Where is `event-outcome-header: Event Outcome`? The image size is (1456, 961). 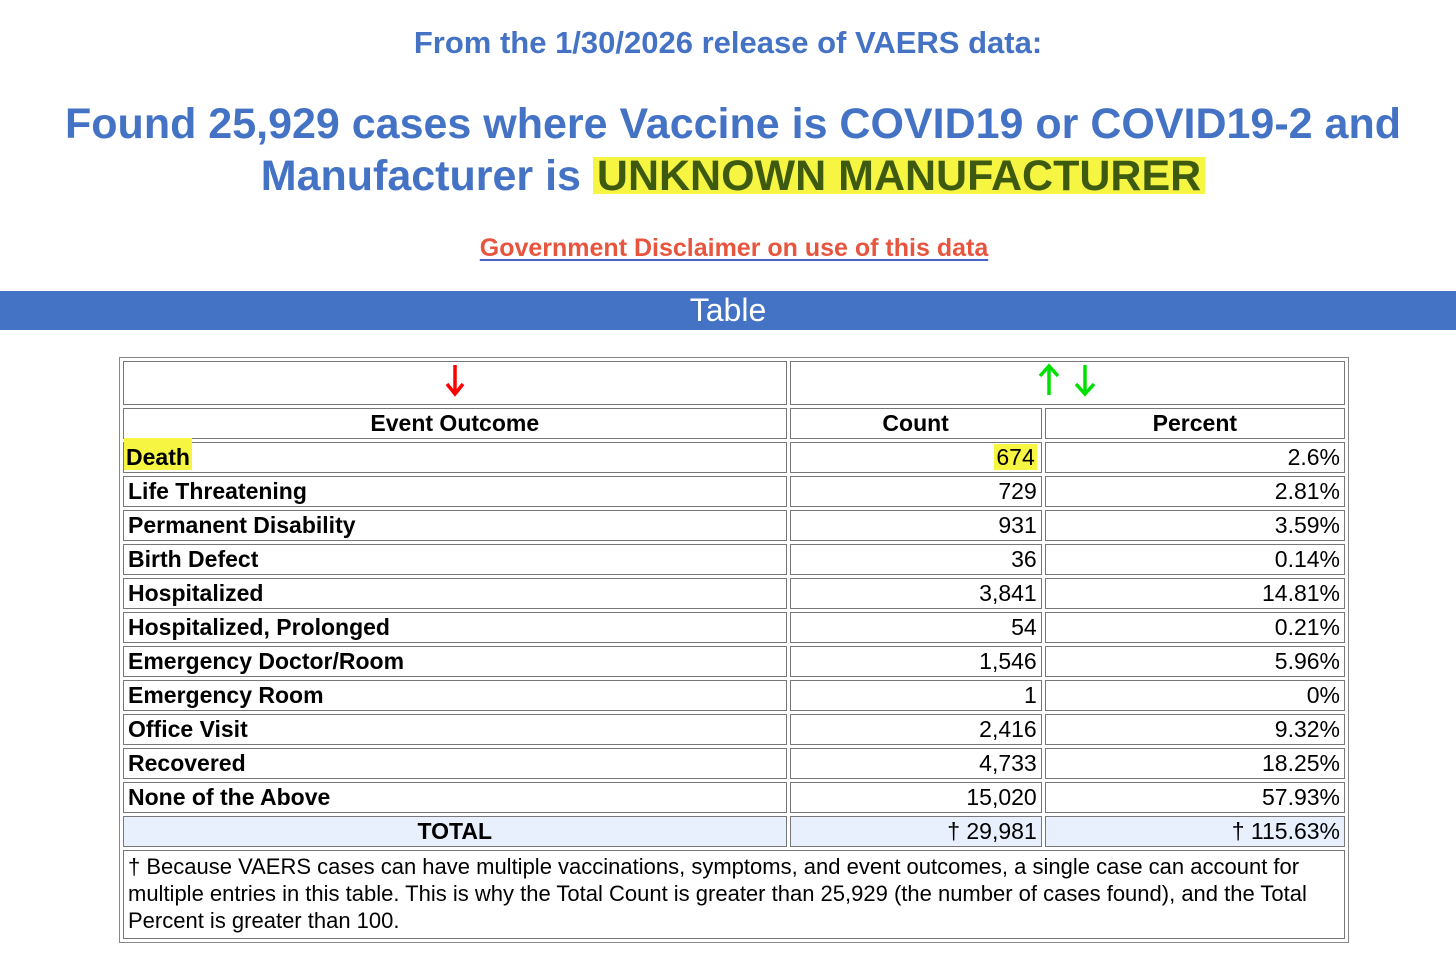
event-outcome-header: Event Outcome is located at coordinates (455, 423).